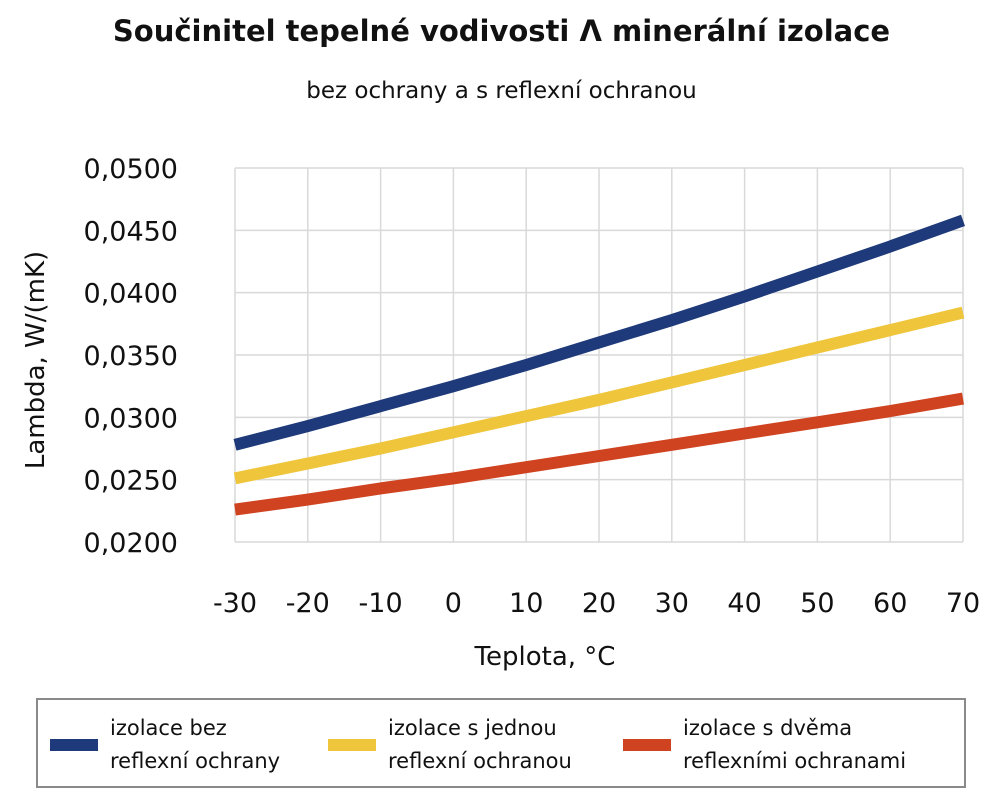 This screenshot has height=800, width=1003. I want to click on x-axis-label: Teplota, °C, so click(545, 657).